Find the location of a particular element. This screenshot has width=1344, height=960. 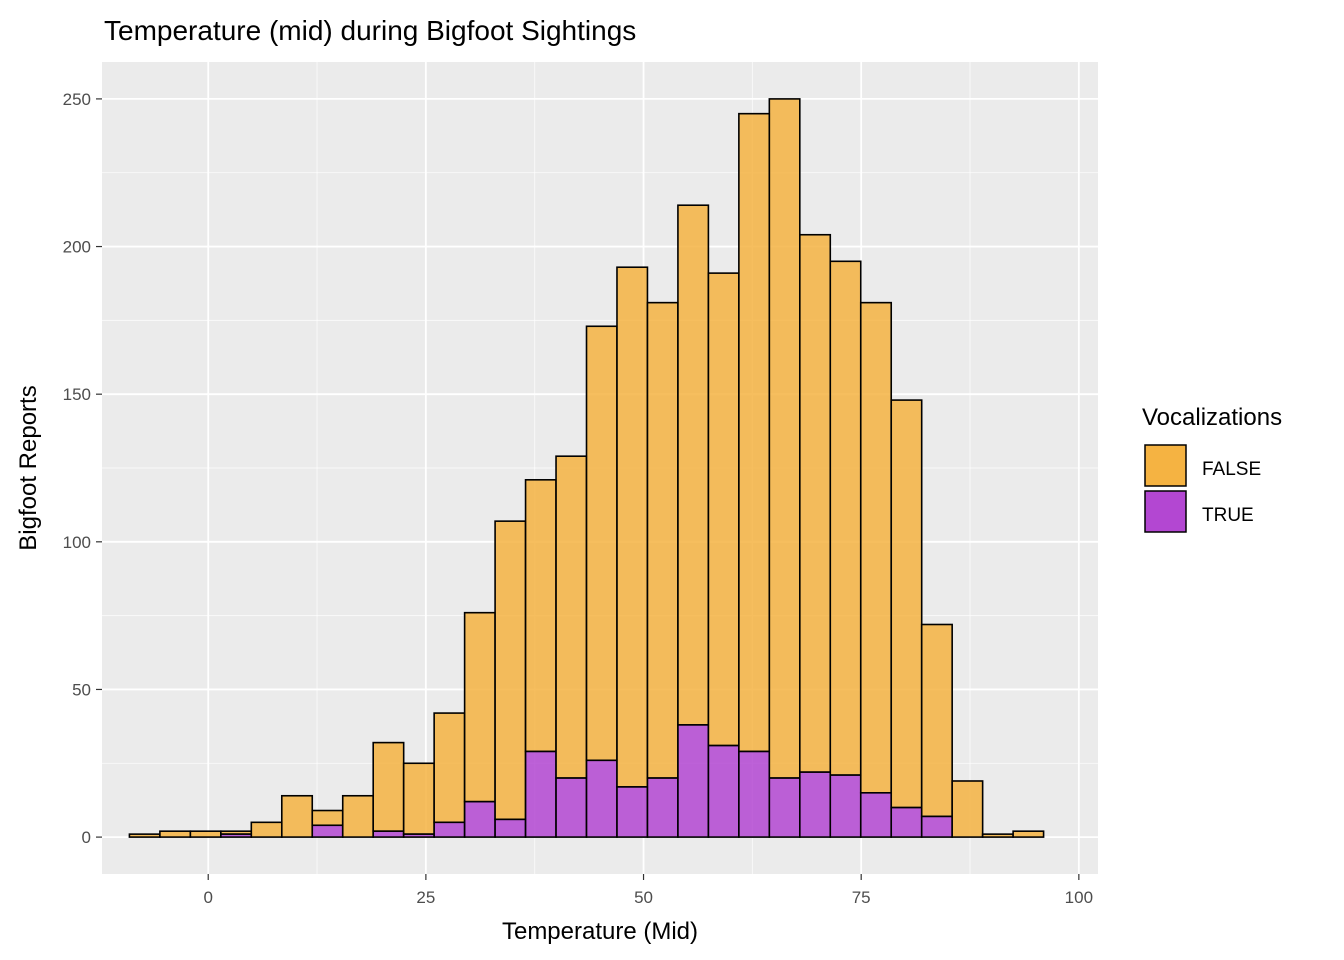

legend-label-false: FALSE is located at coordinates (1231, 469).